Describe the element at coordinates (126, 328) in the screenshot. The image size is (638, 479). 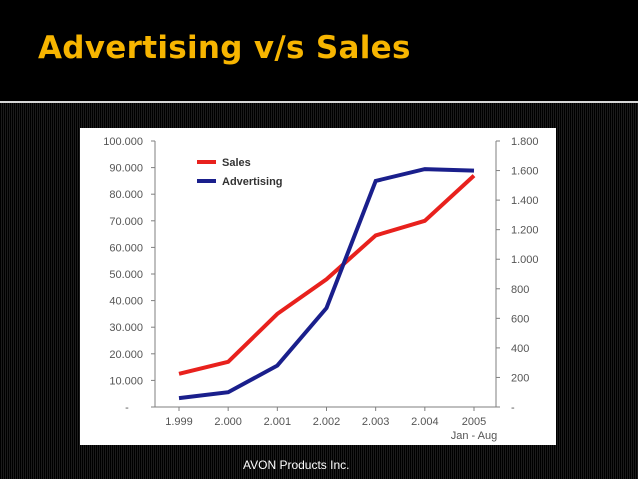
I see `left-tick-label: 30.000` at that location.